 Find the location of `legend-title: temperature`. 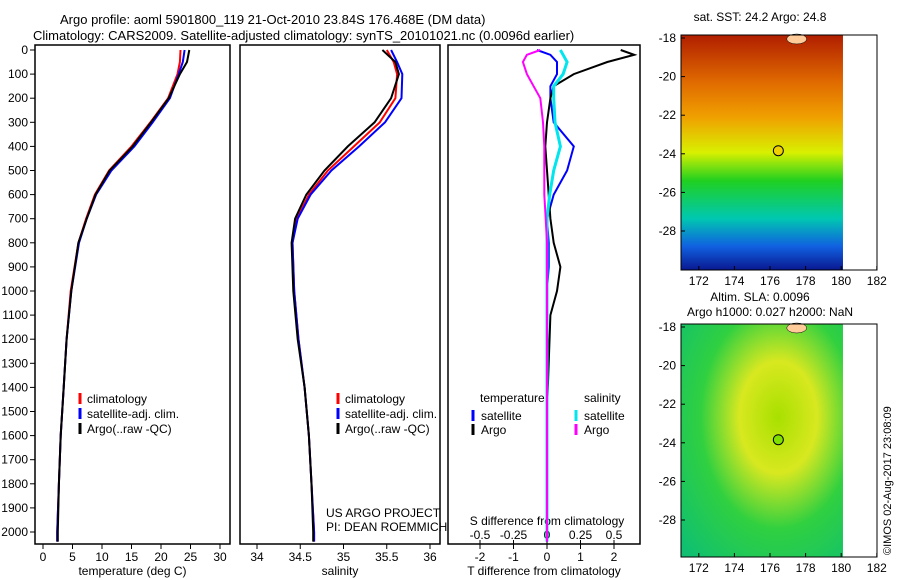

legend-title: temperature is located at coordinates (512, 398).